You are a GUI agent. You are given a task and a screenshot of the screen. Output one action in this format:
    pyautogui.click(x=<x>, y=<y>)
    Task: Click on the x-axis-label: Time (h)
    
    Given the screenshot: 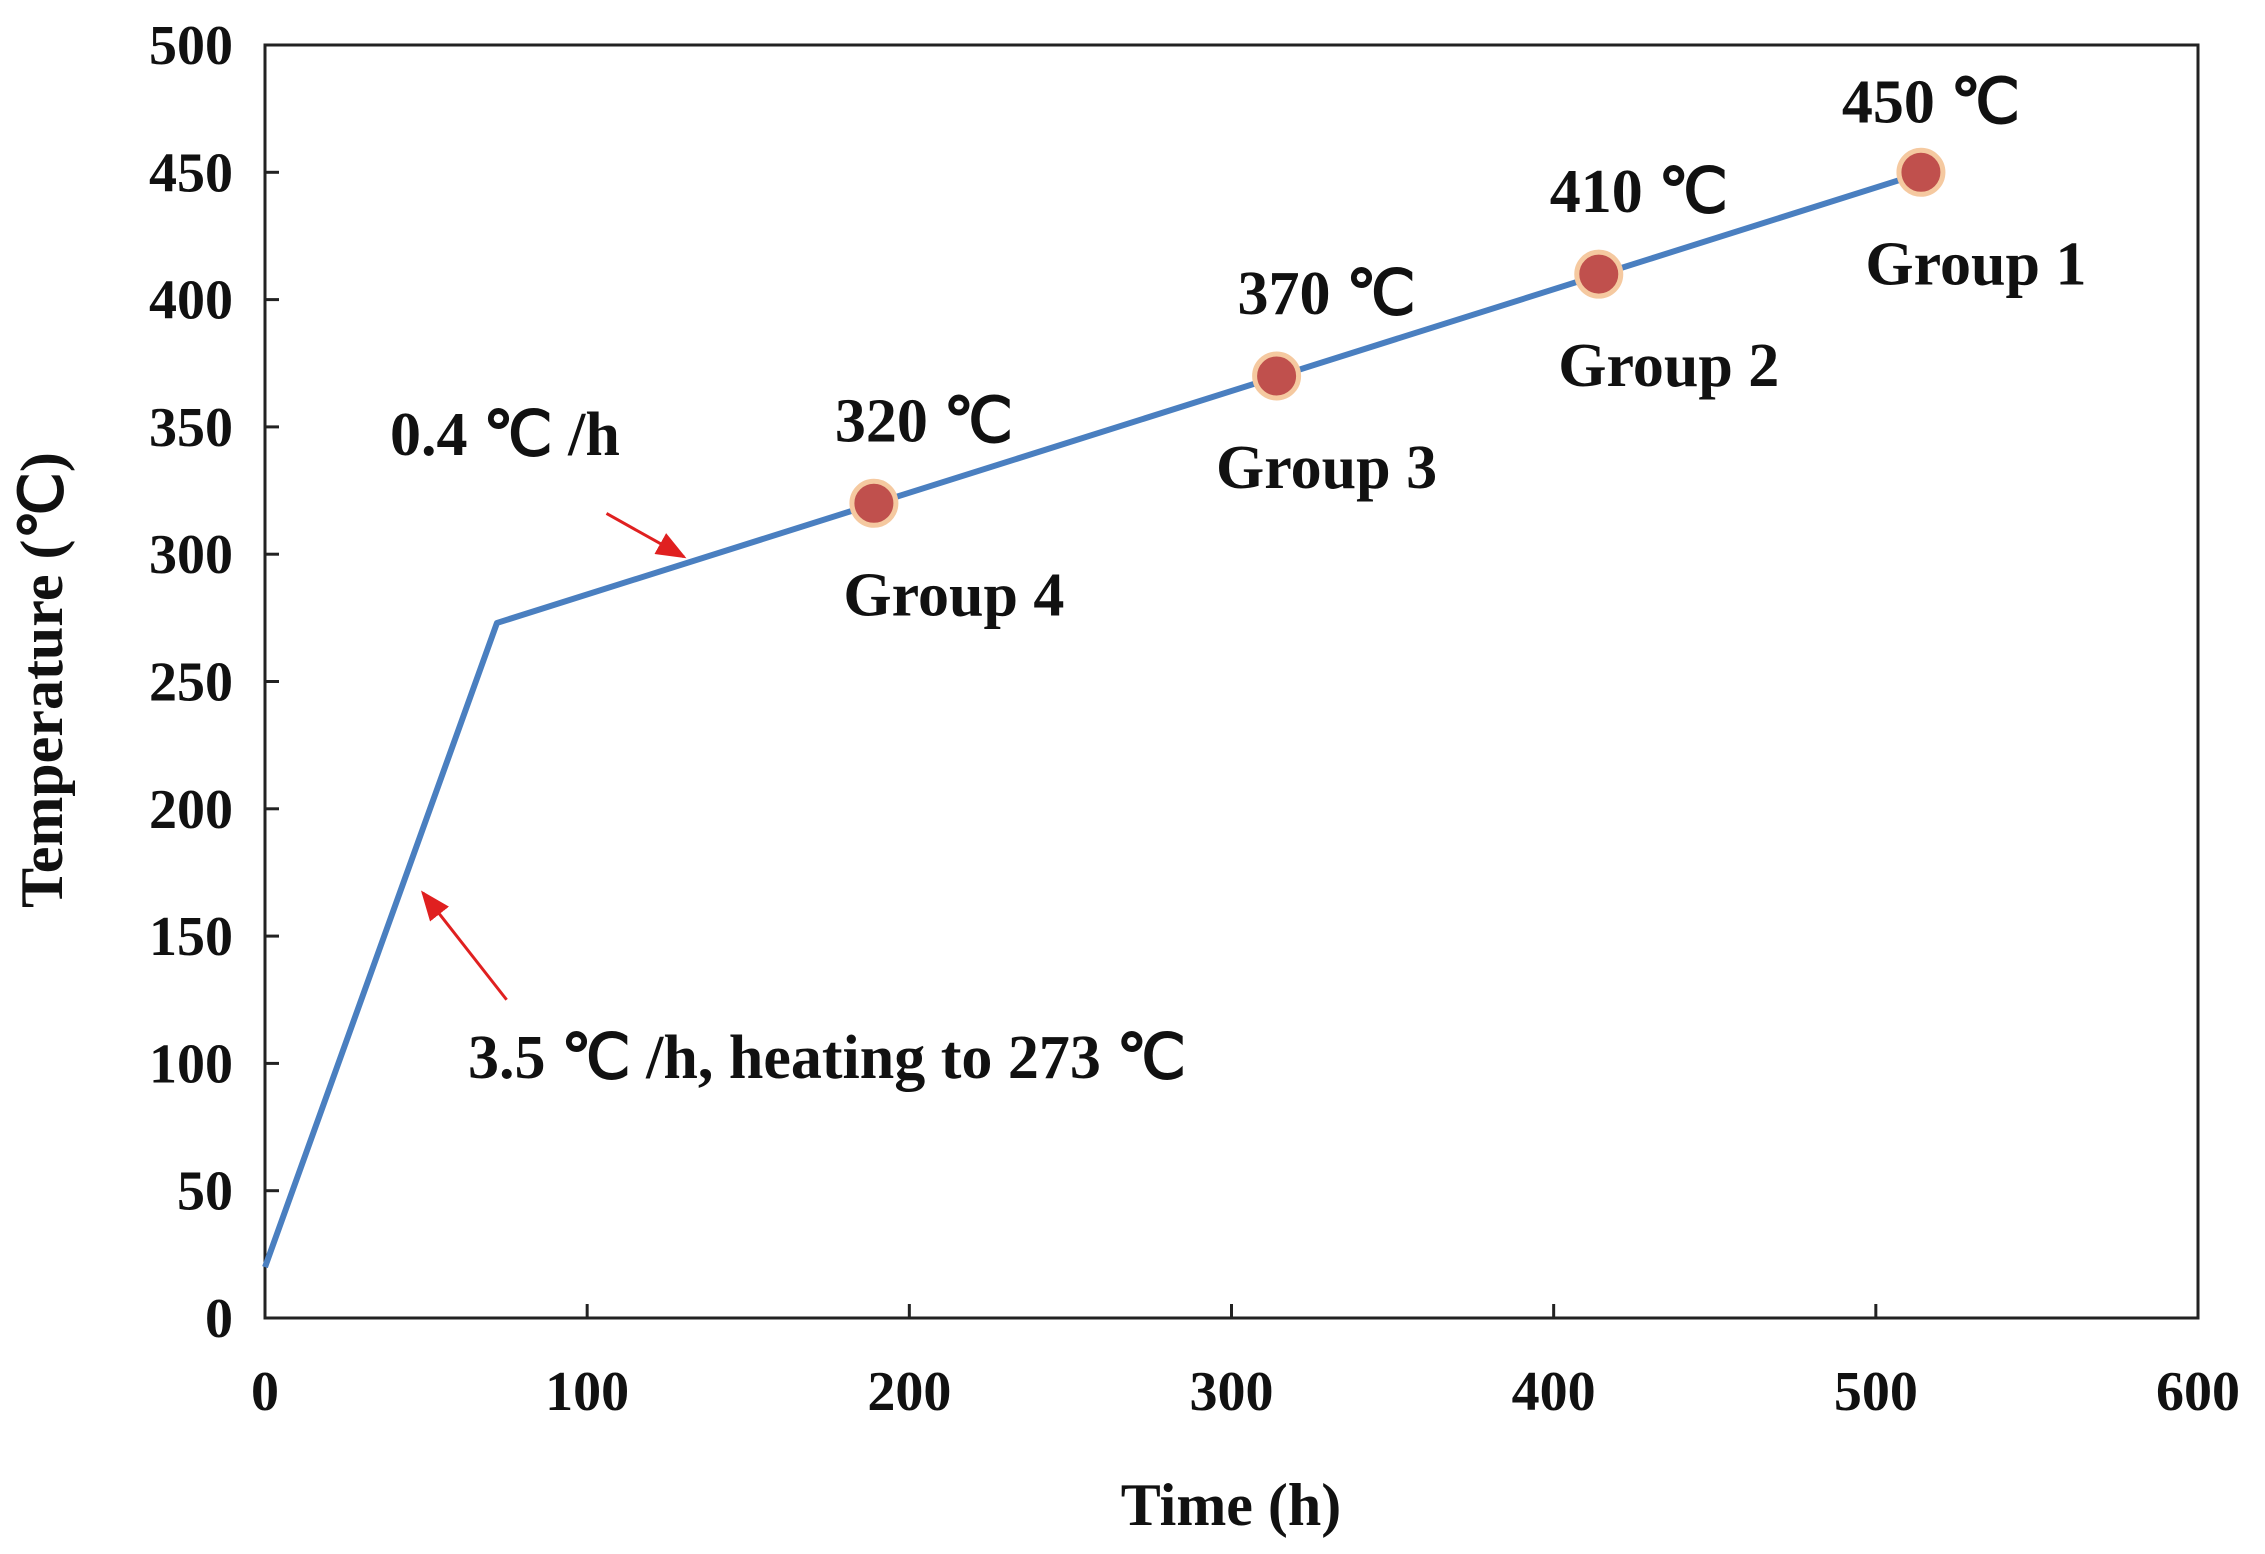 What is the action you would take?
    pyautogui.click(x=1231, y=1505)
    